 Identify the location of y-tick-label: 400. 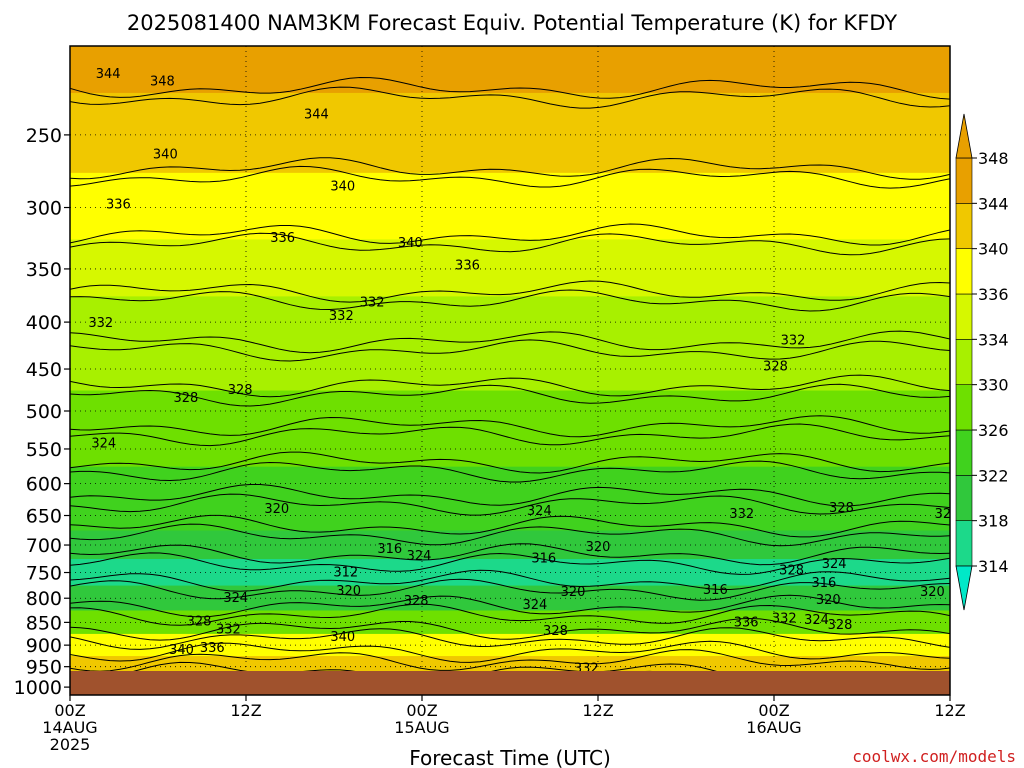
(44, 323).